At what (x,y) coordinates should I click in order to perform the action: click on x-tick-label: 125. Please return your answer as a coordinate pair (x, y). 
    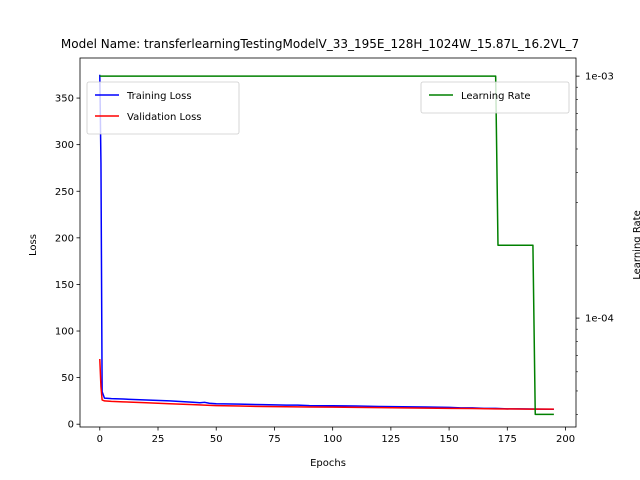
    Looking at the image, I should click on (390, 439).